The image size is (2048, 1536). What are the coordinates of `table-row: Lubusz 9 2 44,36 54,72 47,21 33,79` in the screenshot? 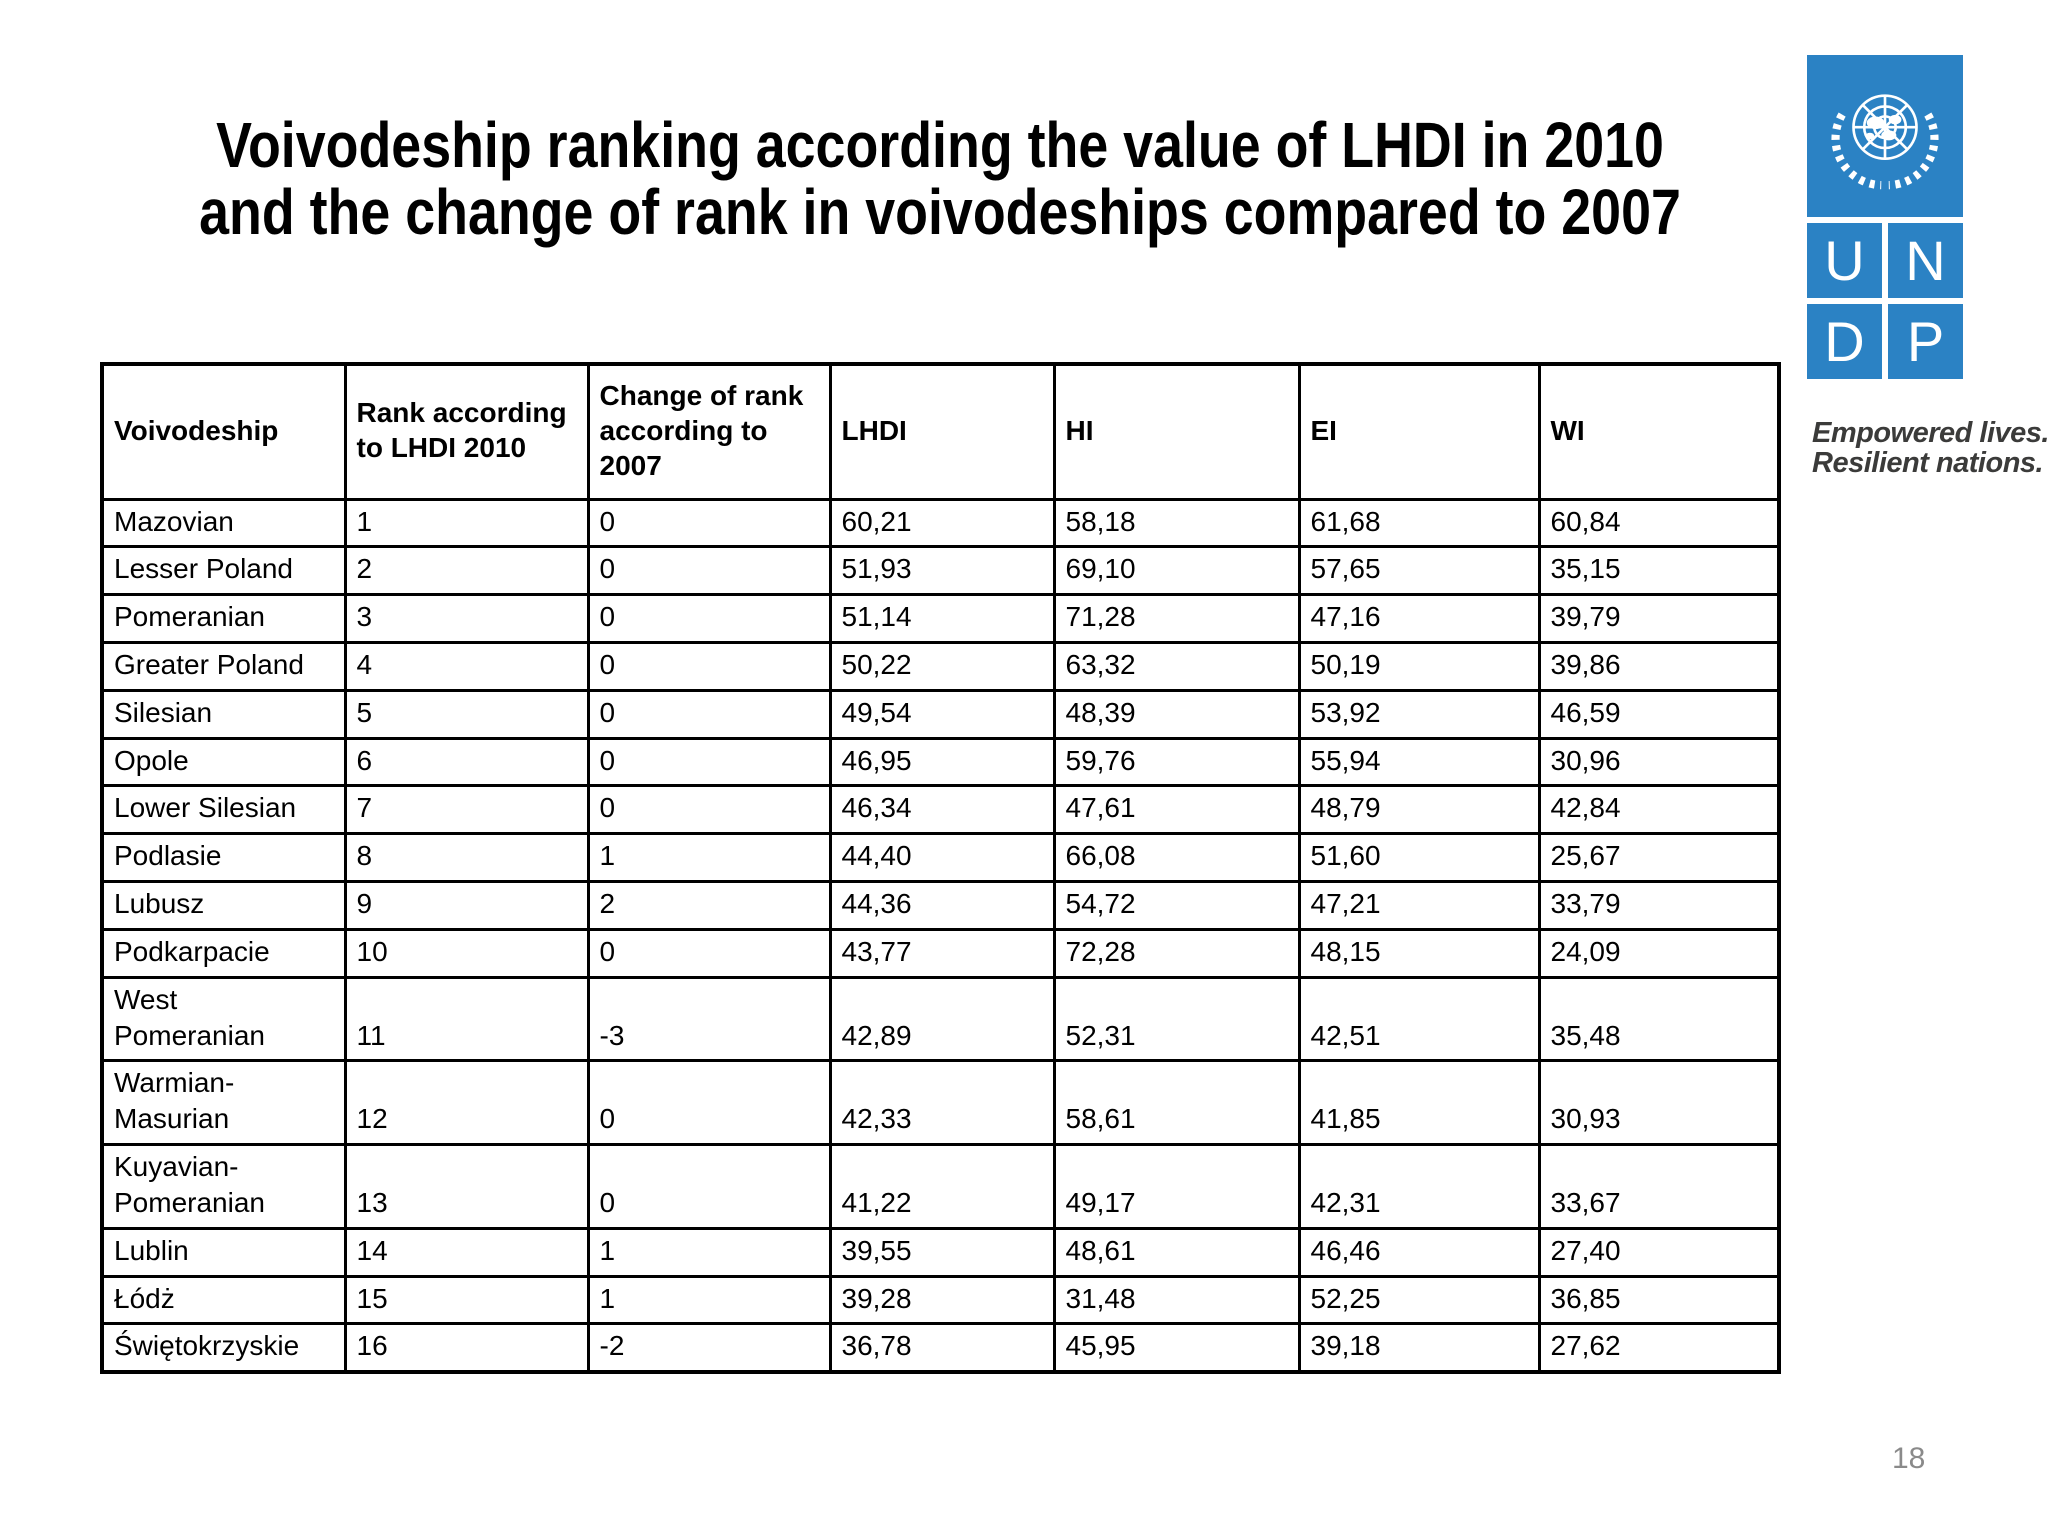 It's located at (940, 905).